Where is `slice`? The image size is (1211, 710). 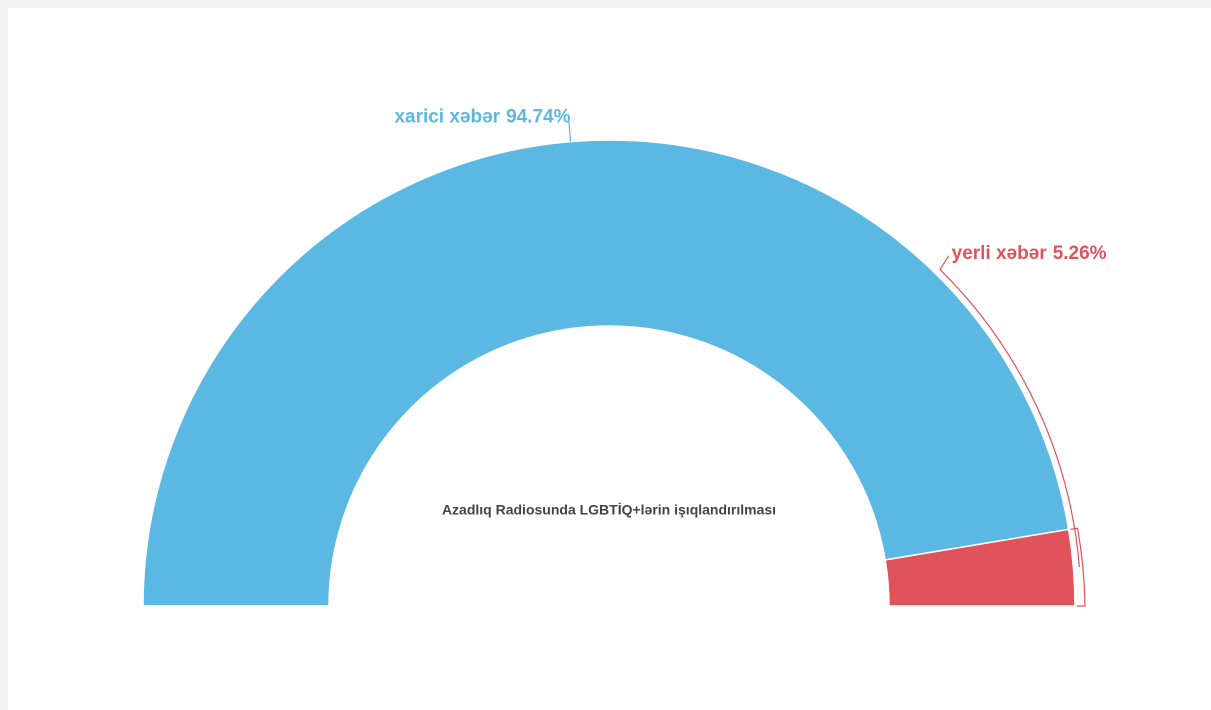
slice is located at coordinates (980, 567).